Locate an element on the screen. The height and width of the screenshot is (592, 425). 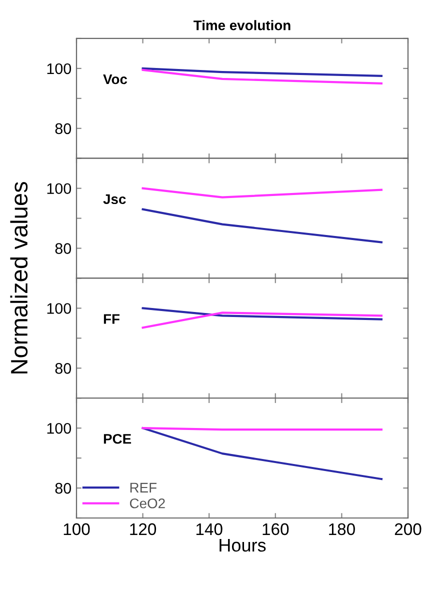
y-axis-title: Normalized values is located at coordinates (19, 278).